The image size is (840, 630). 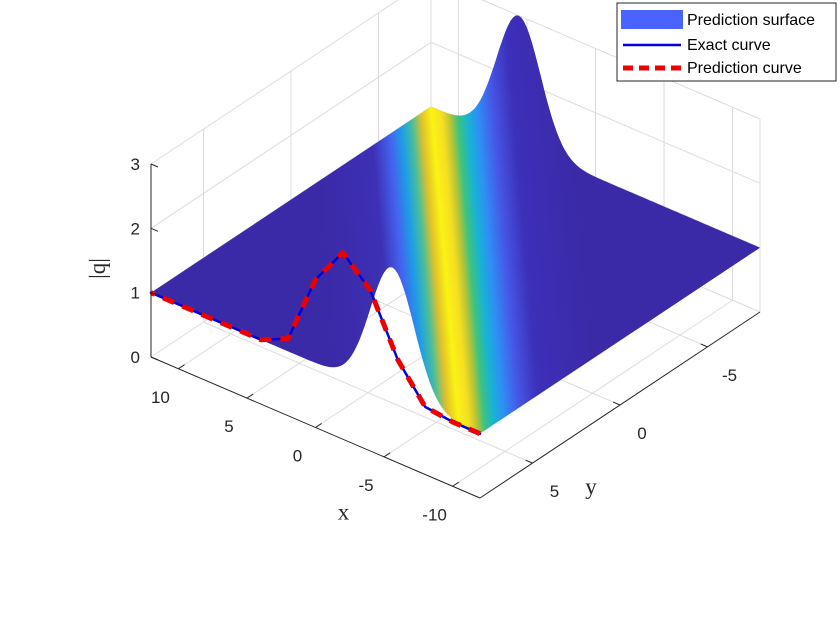 I want to click on x-tick-label-3: 5, so click(x=228, y=426).